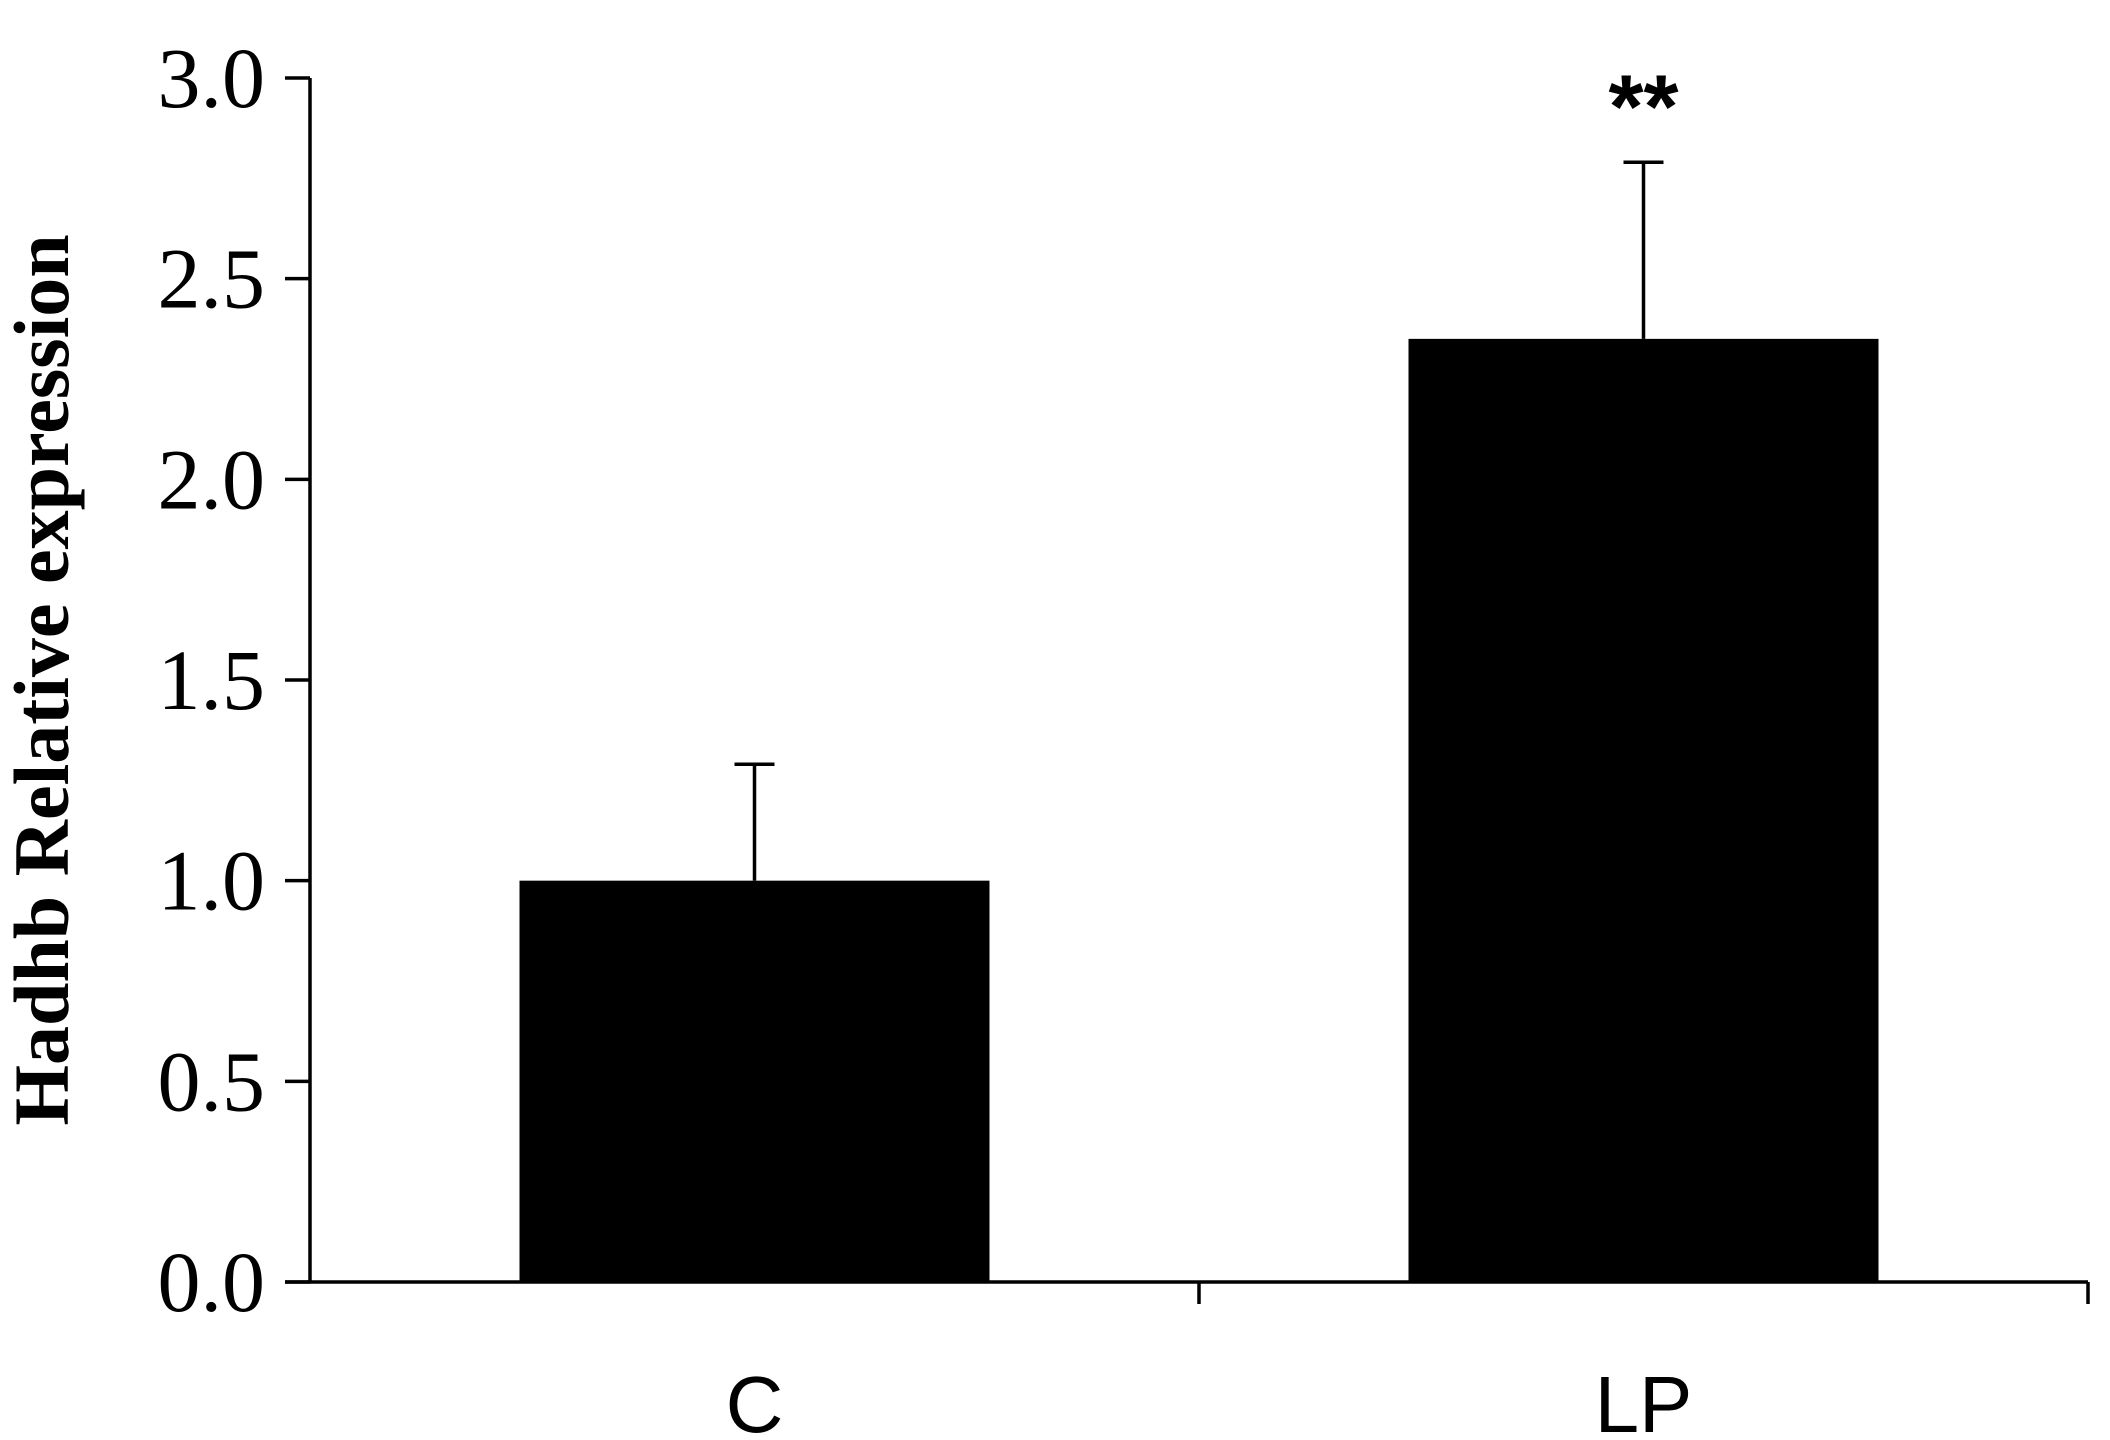 This screenshot has width=2110, height=1440. Describe the element at coordinates (212, 1081) in the screenshot. I see `y-tick-label: 0.5` at that location.